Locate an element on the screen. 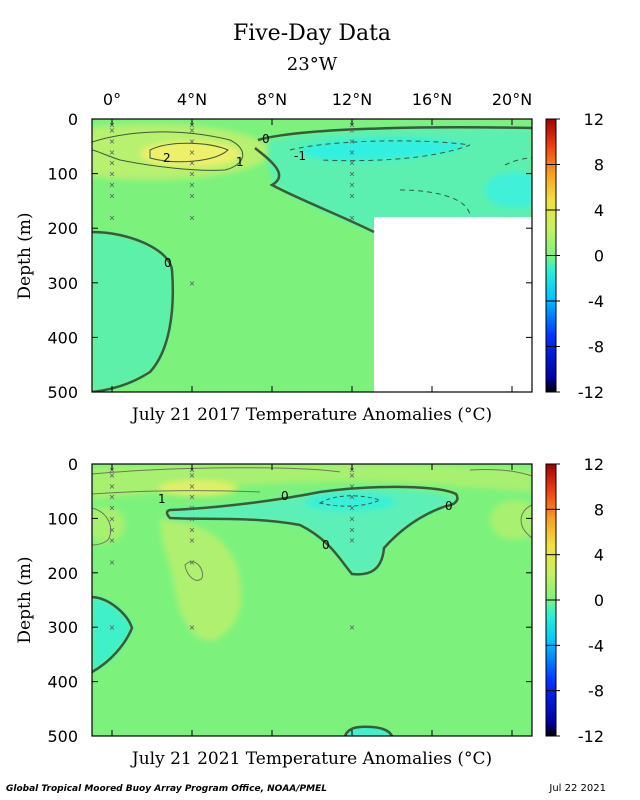 The image size is (640, 800). bottom-contour-one-west is located at coordinates (312, 507).